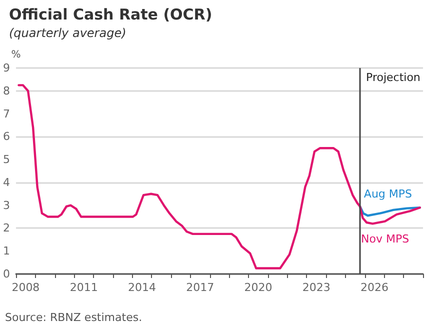 Image resolution: width=434 pixels, height=329 pixels. I want to click on x-tick-label: 2026, so click(374, 287).